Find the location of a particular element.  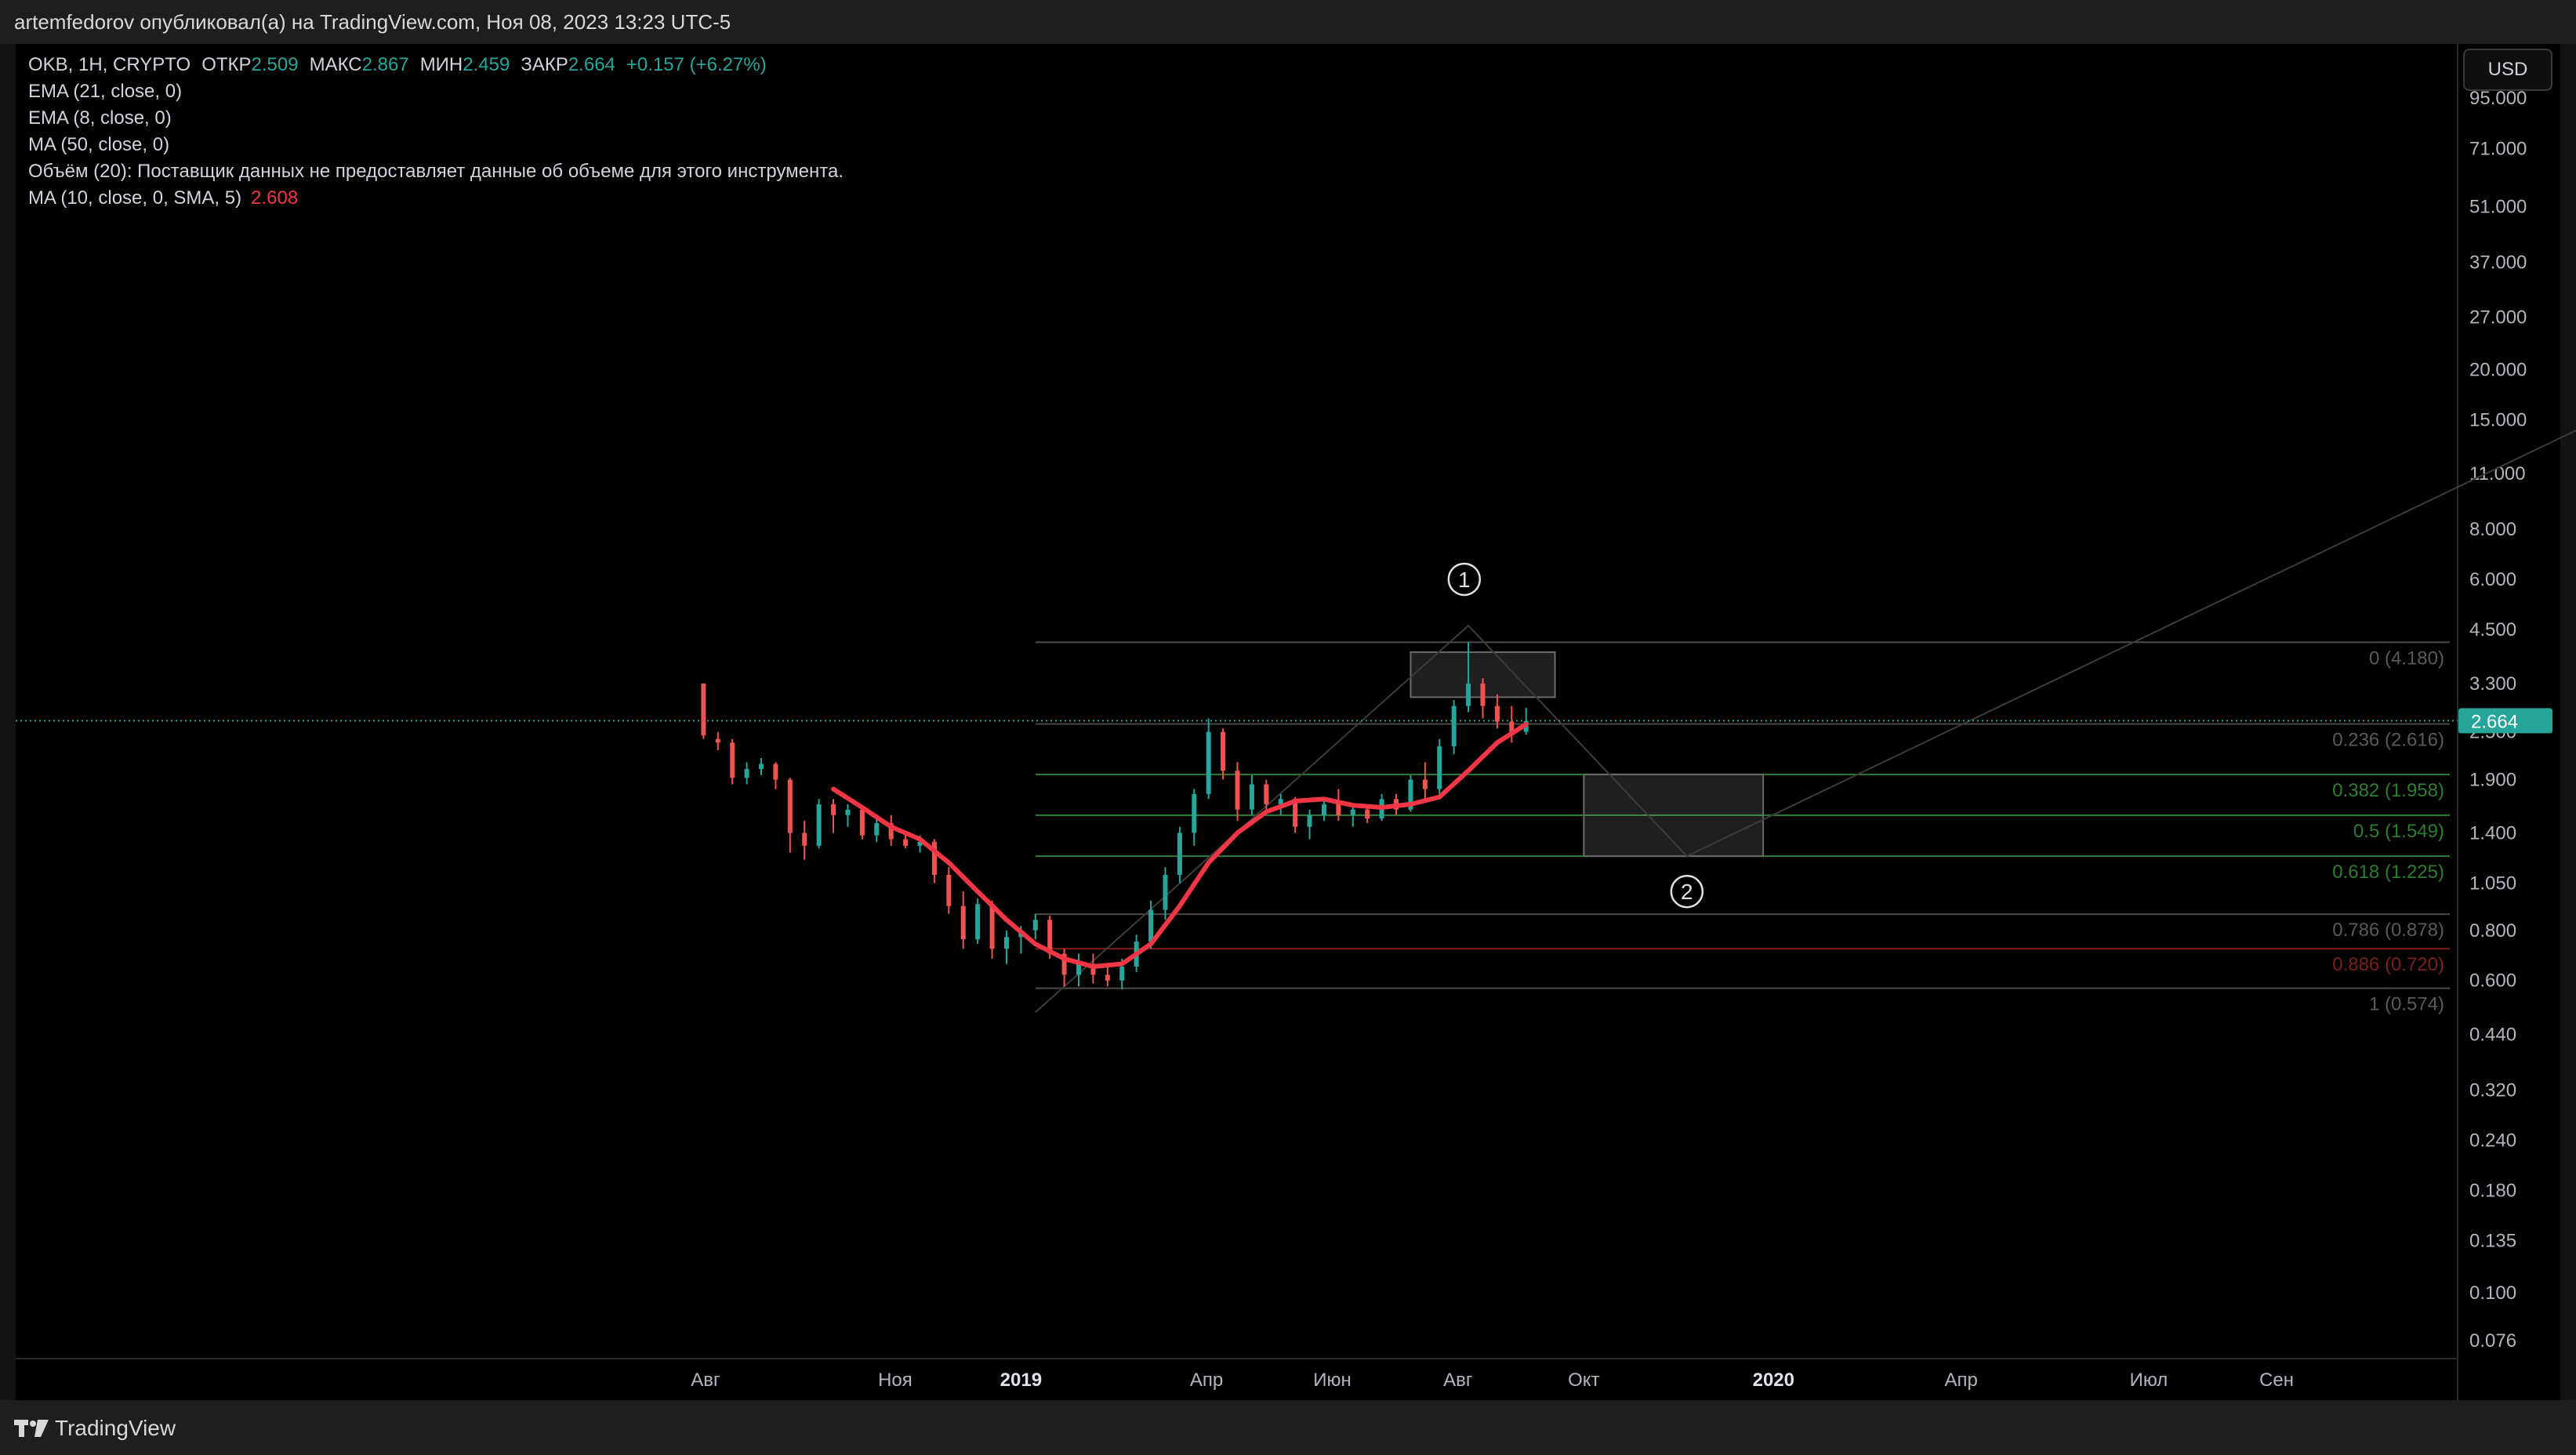

x-tick-label: Ноя is located at coordinates (895, 1380).